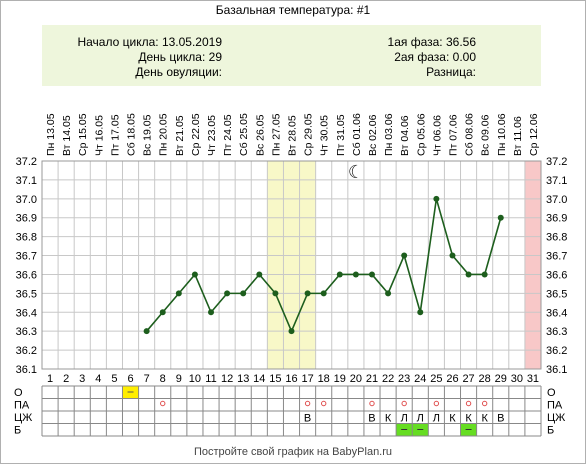 The image size is (586, 464). Describe the element at coordinates (293, 10) in the screenshot. I see `page-title: Базальная температура: #1` at that location.